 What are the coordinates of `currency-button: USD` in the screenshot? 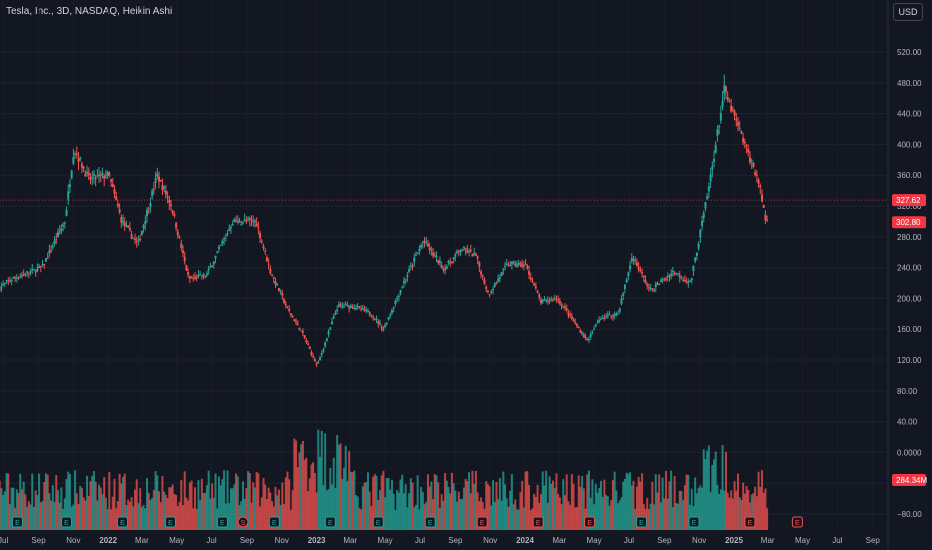 It's located at (908, 12).